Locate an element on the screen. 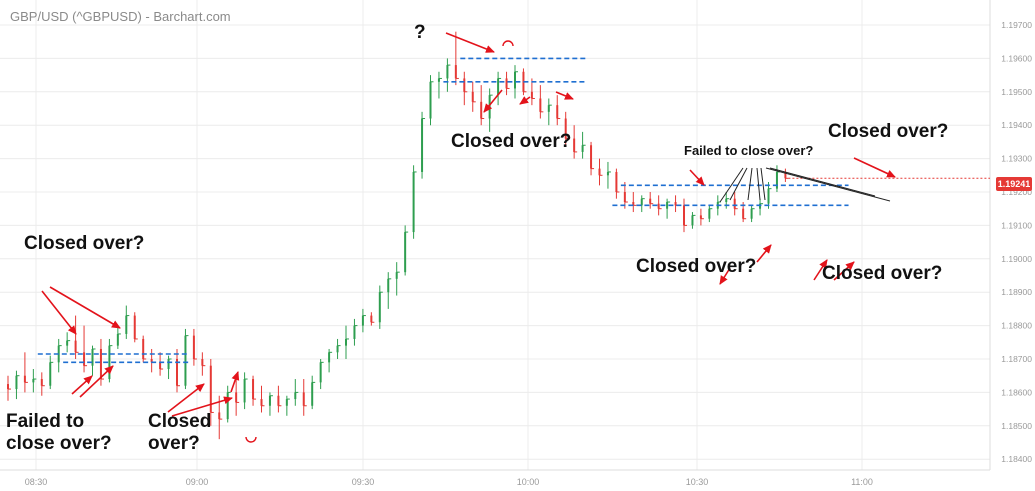 The image size is (1035, 491). y-tick-label: 1.19500 is located at coordinates (1016, 92).